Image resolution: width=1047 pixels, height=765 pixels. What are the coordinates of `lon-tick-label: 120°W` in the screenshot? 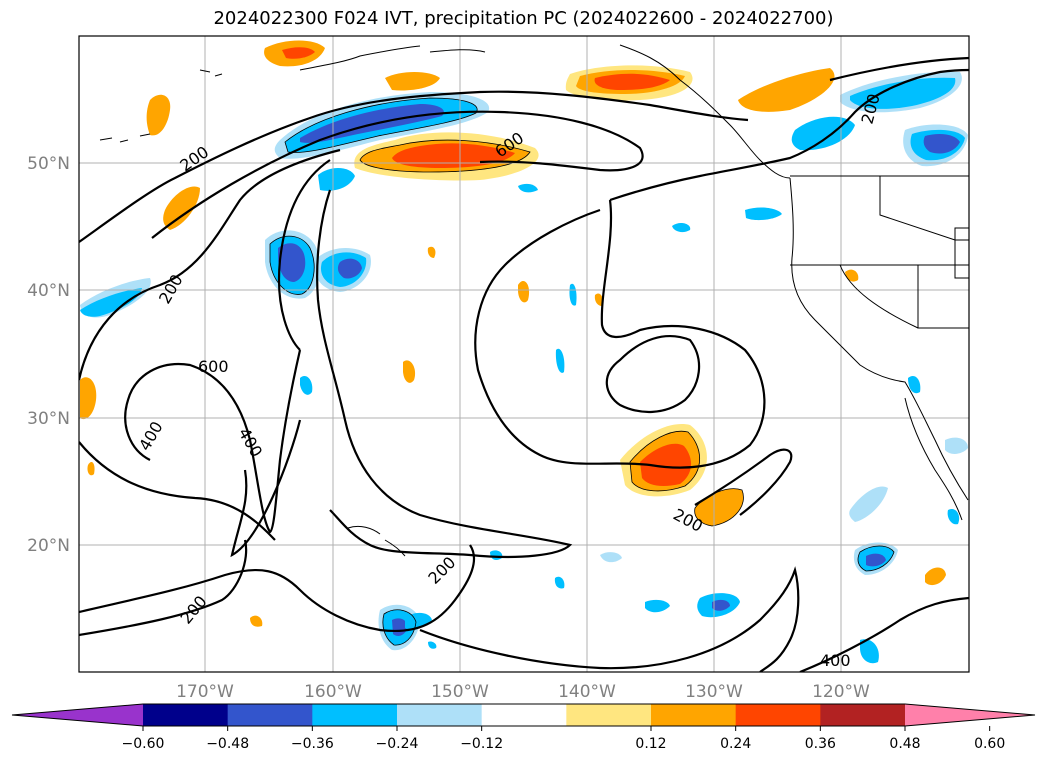 It's located at (841, 692).